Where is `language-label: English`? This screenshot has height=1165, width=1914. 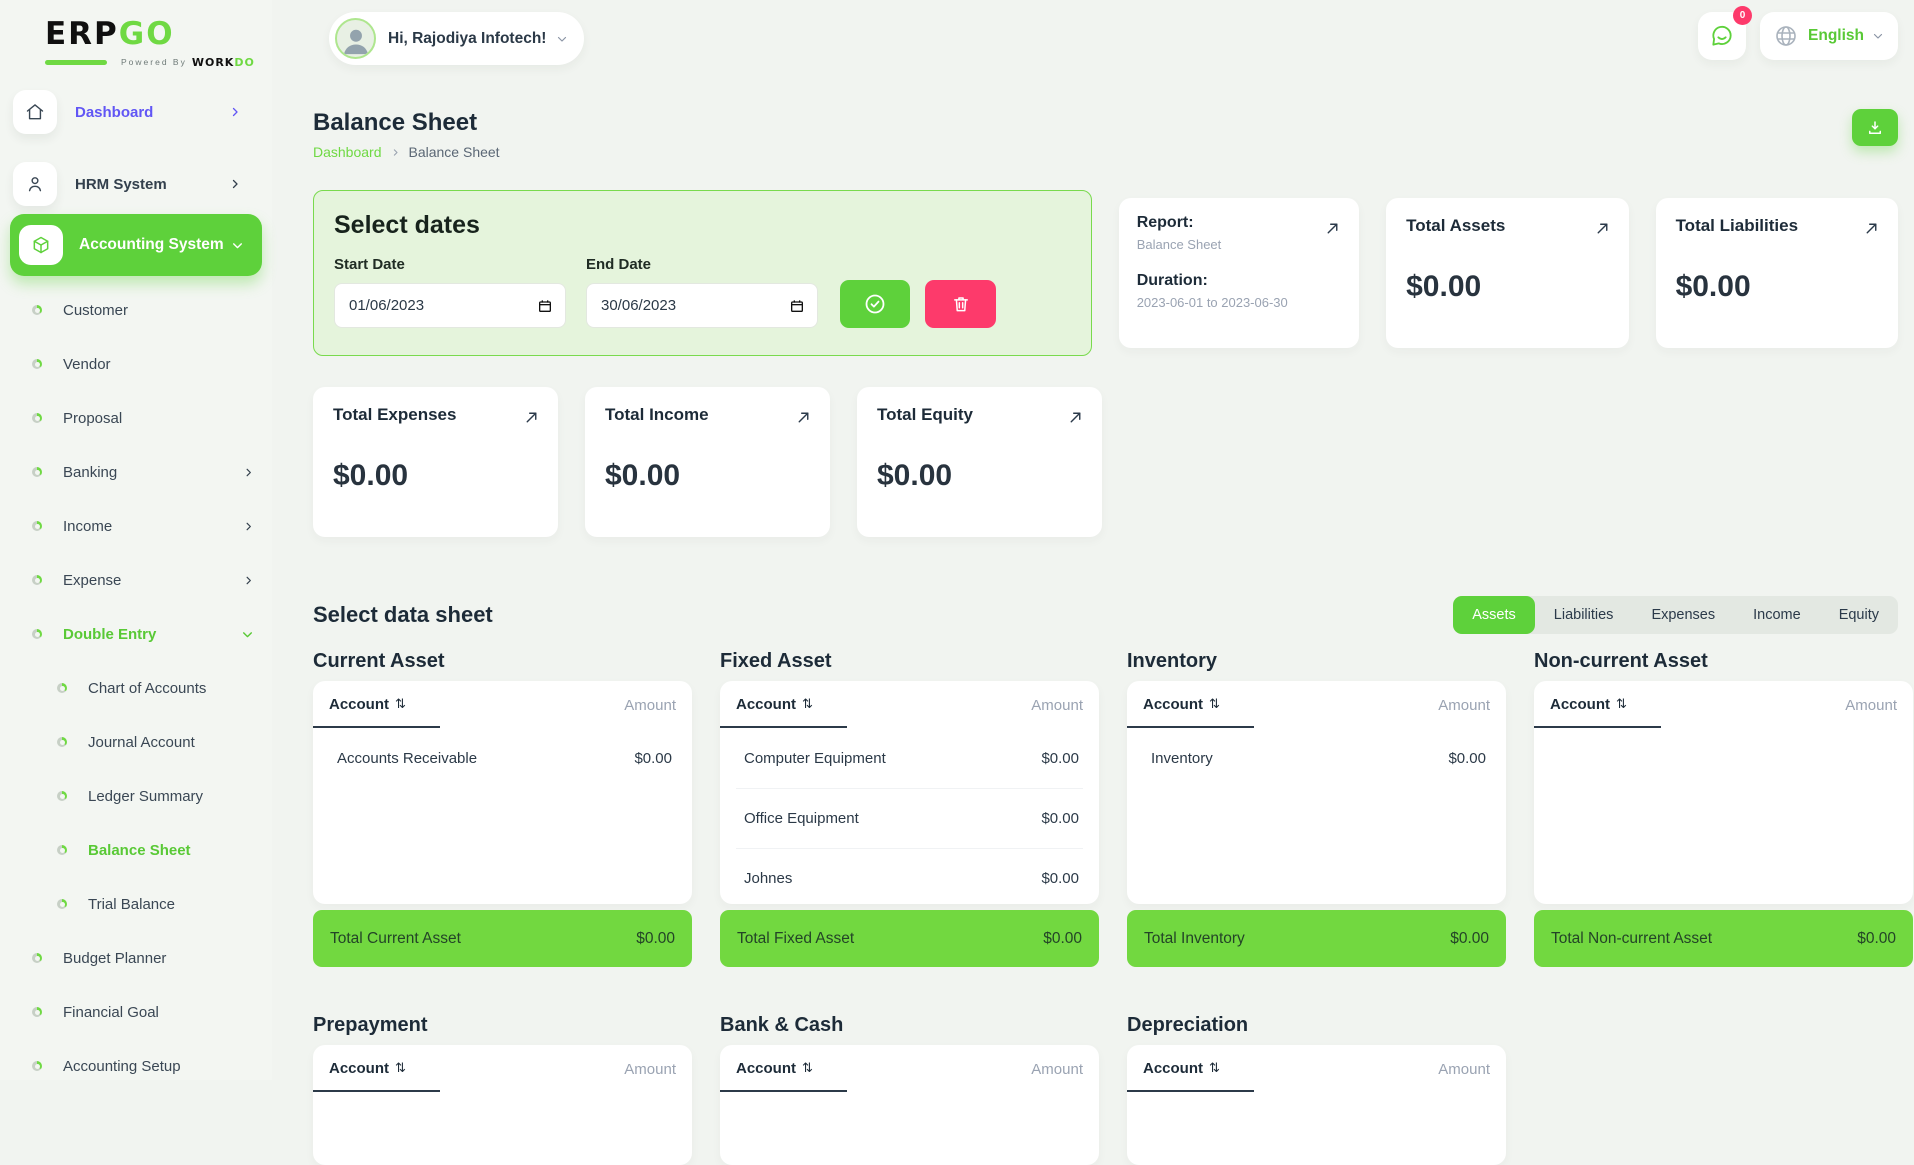 language-label: English is located at coordinates (1836, 35).